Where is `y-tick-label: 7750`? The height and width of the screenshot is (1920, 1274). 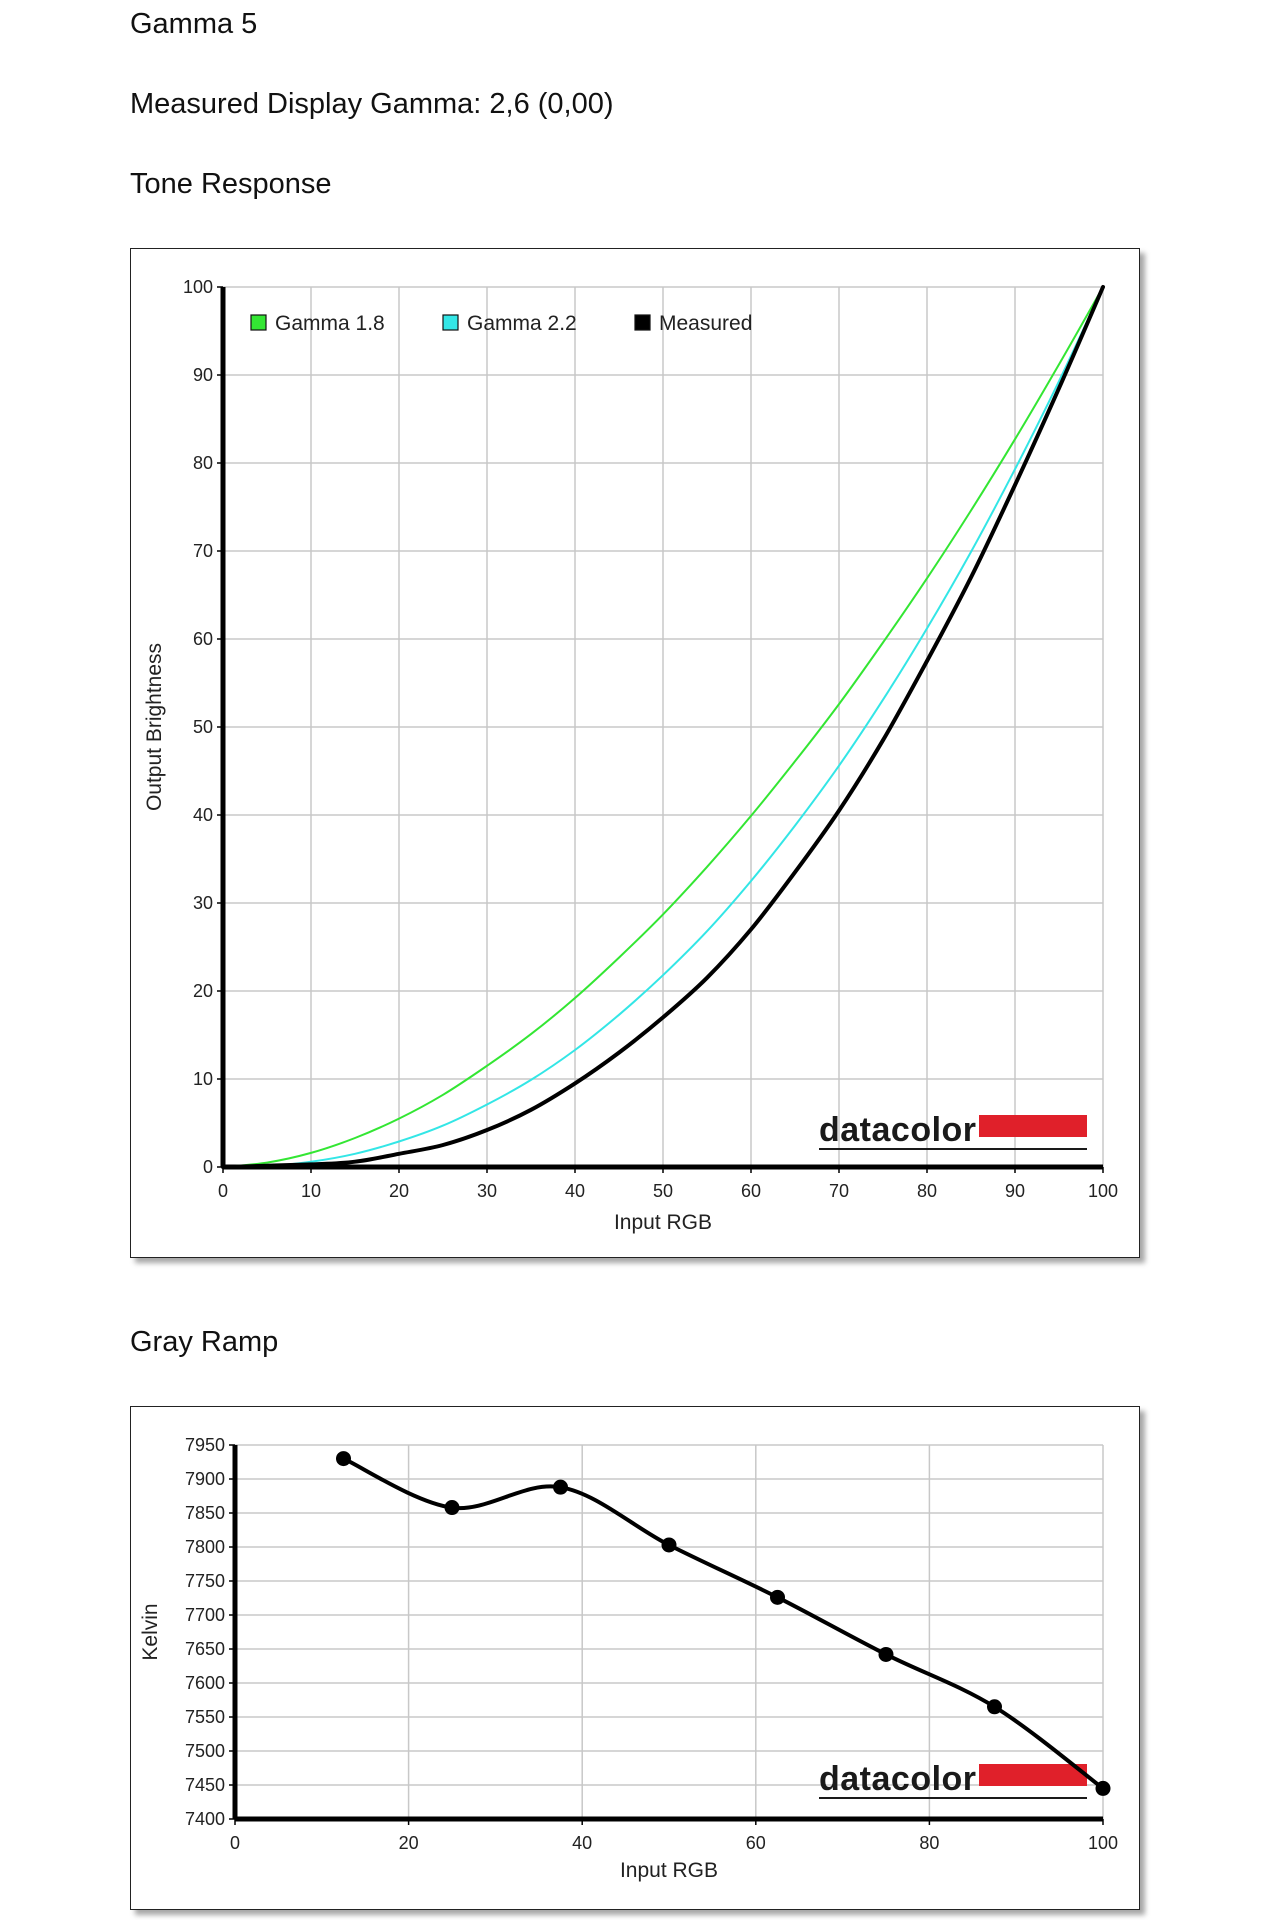 y-tick-label: 7750 is located at coordinates (205, 1581).